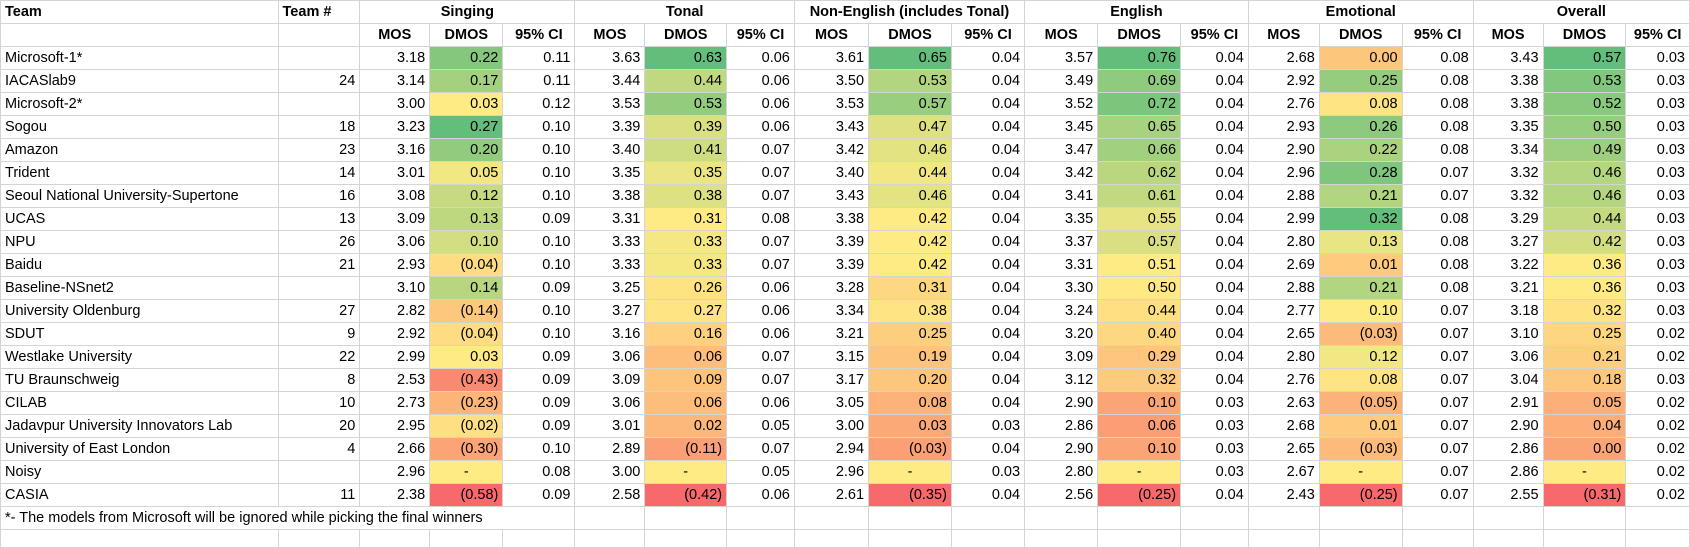 The image size is (1690, 548). Describe the element at coordinates (1360, 288) in the screenshot. I see `dmos-cell: 0.21` at that location.